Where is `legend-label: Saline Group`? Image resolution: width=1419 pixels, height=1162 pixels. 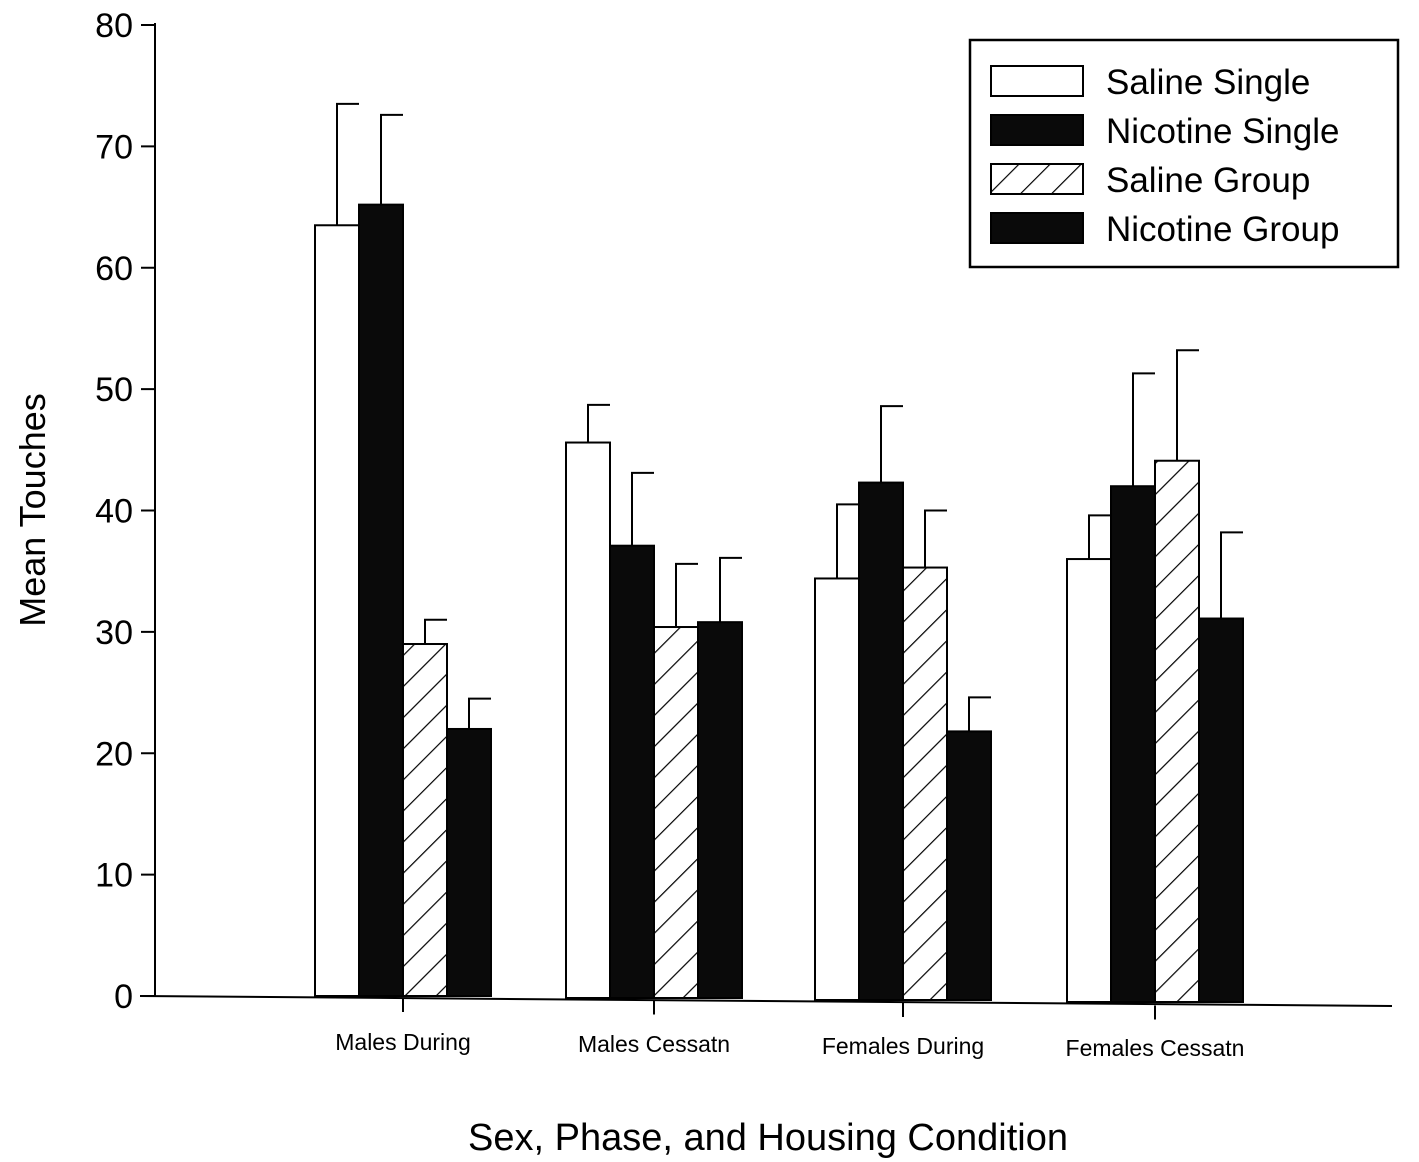
legend-label: Saline Group is located at coordinates (1208, 180).